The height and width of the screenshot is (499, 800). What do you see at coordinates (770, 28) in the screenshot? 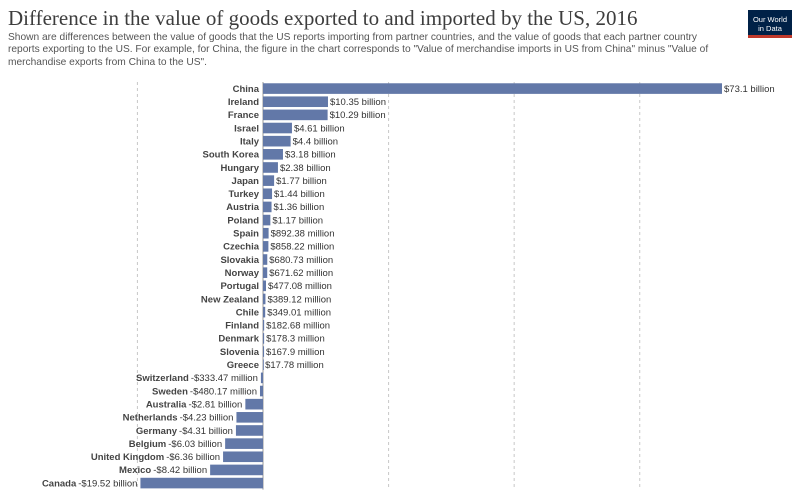
I see `logo-text-line2: in Data` at bounding box center [770, 28].